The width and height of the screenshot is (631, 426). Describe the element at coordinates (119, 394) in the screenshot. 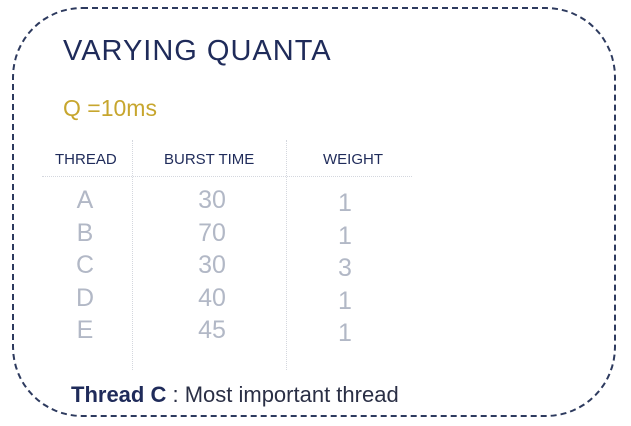

I see `footer-thread-label: Thread C` at that location.